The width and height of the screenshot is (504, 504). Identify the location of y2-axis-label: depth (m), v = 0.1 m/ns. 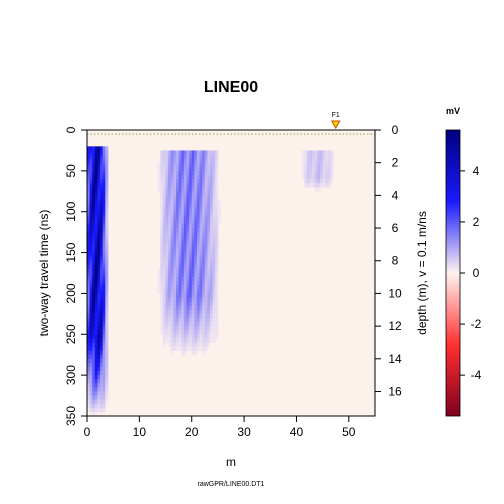
(422, 273).